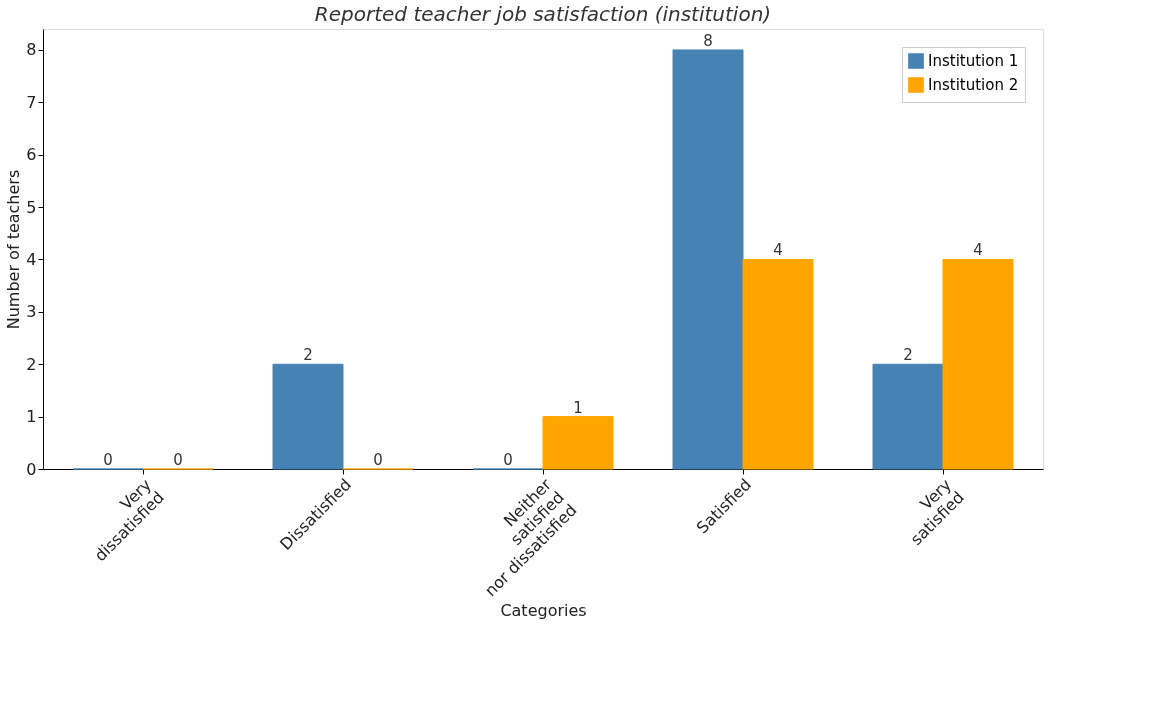 The width and height of the screenshot is (1168, 701). What do you see at coordinates (578, 407) in the screenshot?
I see `data-label: 1` at bounding box center [578, 407].